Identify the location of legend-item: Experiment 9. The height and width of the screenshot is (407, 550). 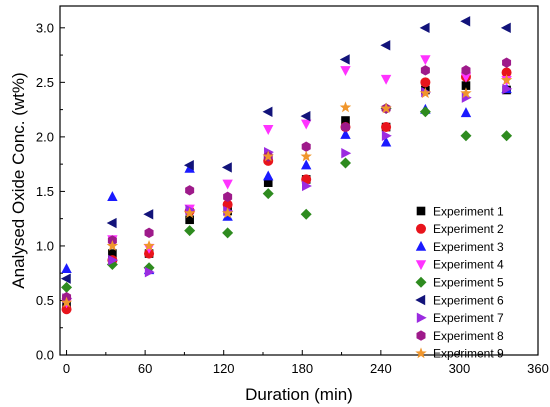
(459, 354).